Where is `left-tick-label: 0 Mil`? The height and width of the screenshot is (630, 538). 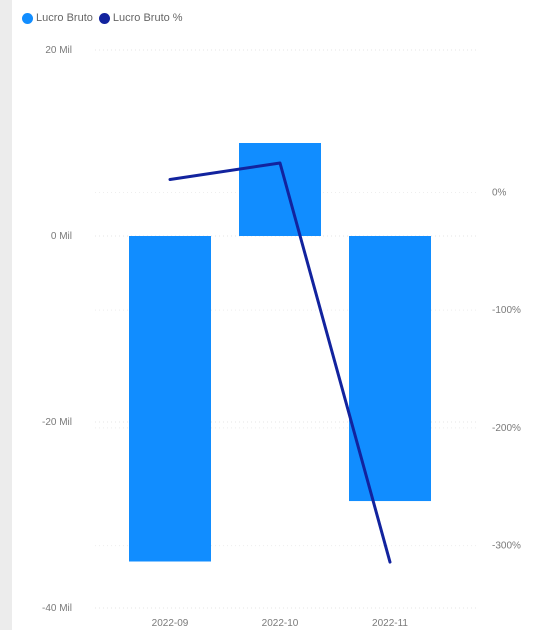 left-tick-label: 0 Mil is located at coordinates (61, 236).